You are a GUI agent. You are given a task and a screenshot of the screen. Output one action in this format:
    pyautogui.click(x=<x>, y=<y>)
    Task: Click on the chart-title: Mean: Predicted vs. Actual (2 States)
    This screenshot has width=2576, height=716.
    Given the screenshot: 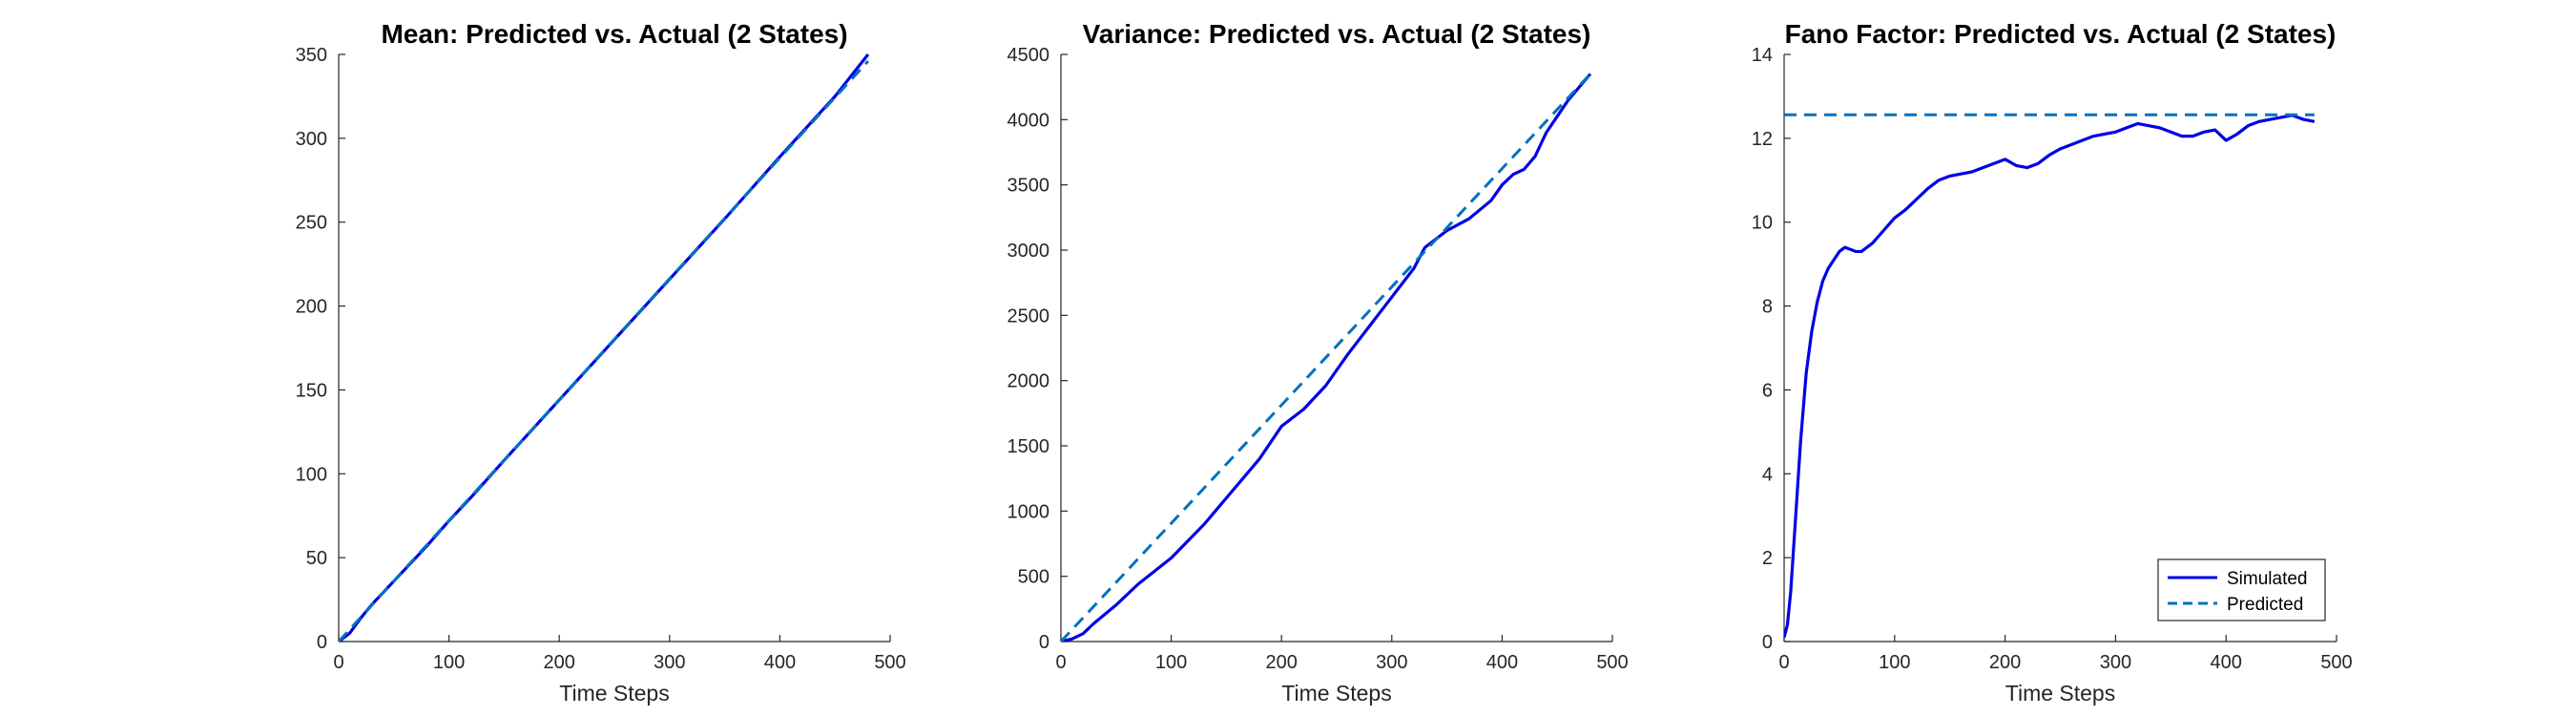 What is the action you would take?
    pyautogui.click(x=614, y=34)
    